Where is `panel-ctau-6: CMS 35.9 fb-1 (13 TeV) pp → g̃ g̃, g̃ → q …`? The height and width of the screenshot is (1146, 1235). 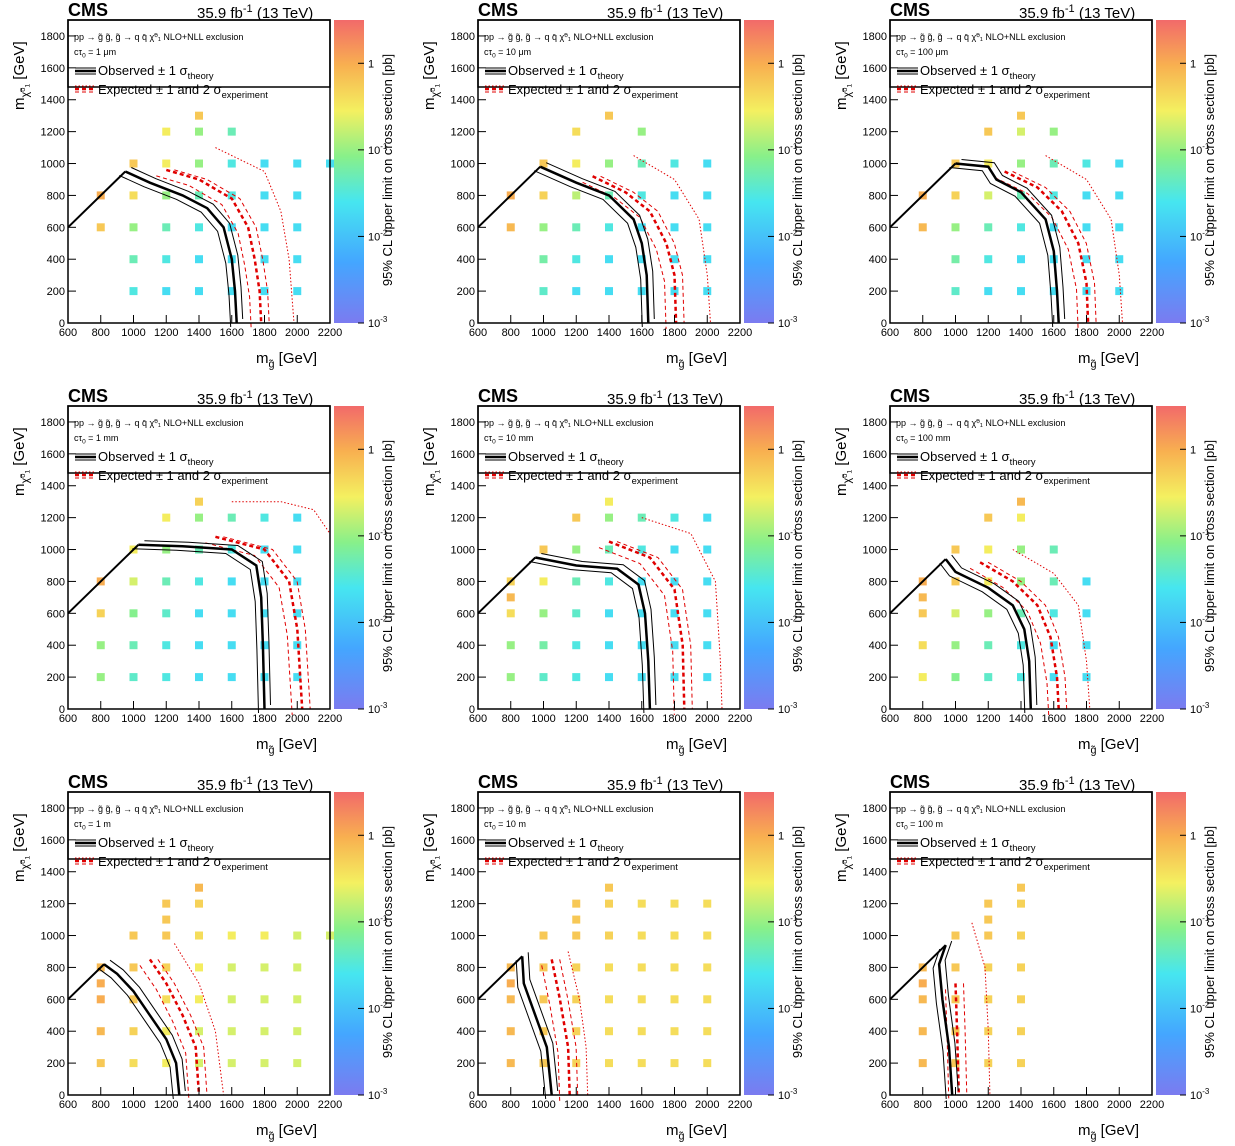 panel-ctau-6: CMS 35.9 fb-1 (13 TeV) pp → g̃ g̃, g̃ → q … is located at coordinates (1025, 571).